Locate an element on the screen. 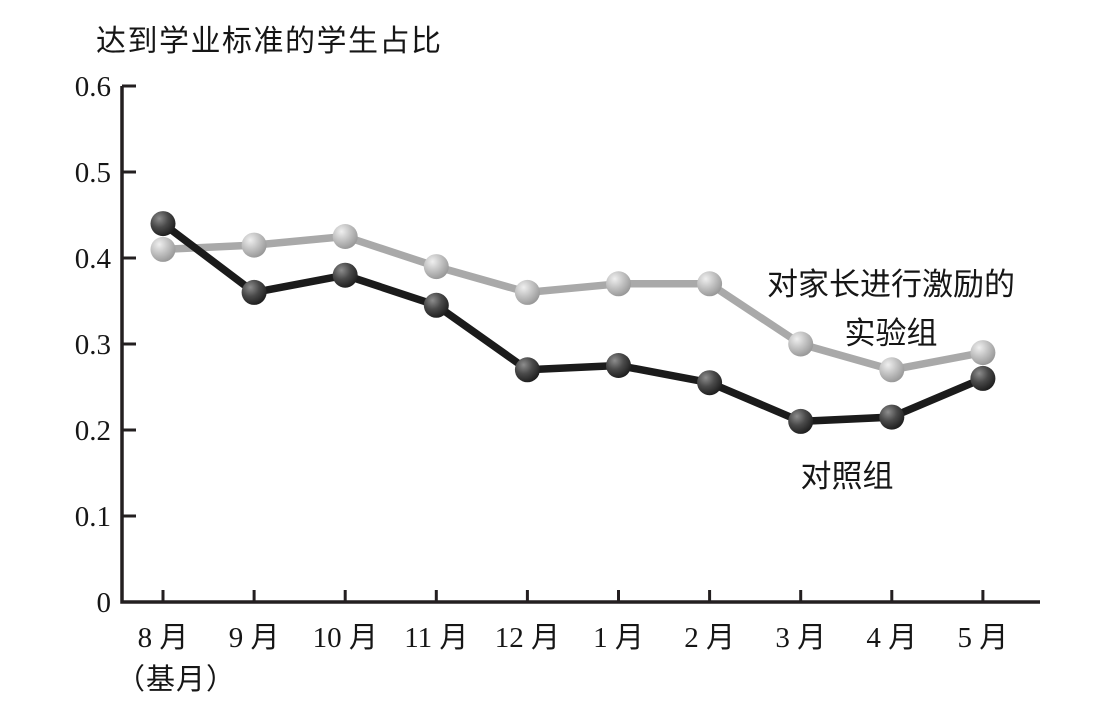 The width and height of the screenshot is (1094, 715). chart-title: 达到学业标准的学生占比 is located at coordinates (269, 41).